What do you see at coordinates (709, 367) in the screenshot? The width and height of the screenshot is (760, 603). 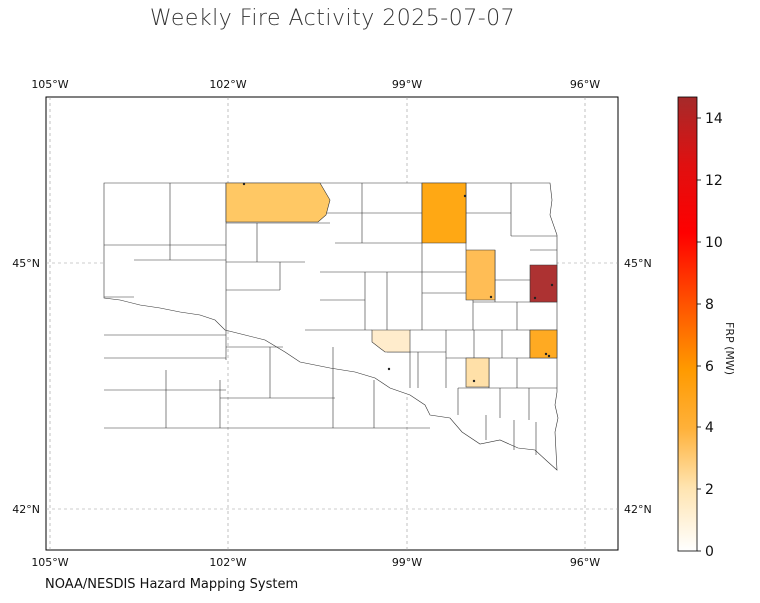 I see `colorbar-tick: 6` at bounding box center [709, 367].